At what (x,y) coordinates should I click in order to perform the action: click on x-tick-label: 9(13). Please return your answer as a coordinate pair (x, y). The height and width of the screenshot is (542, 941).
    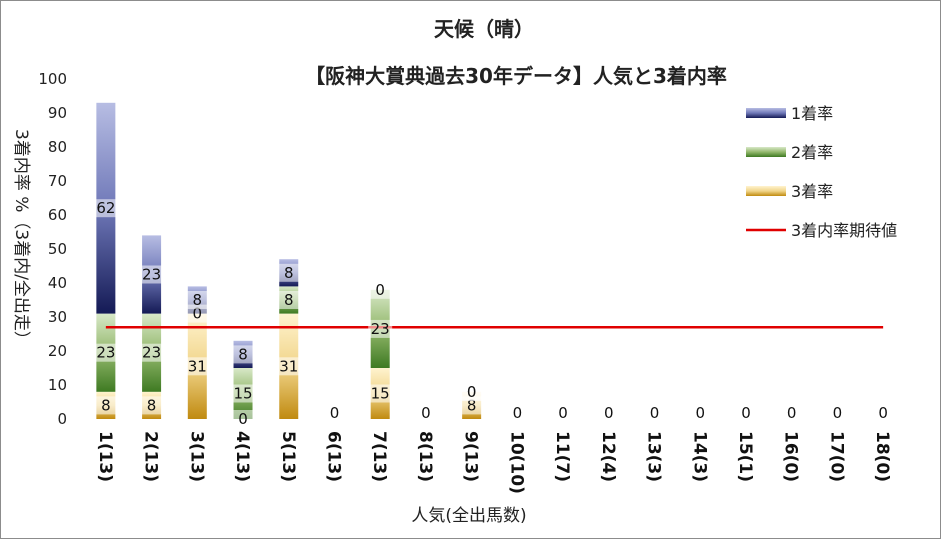
    Looking at the image, I should click on (471, 456).